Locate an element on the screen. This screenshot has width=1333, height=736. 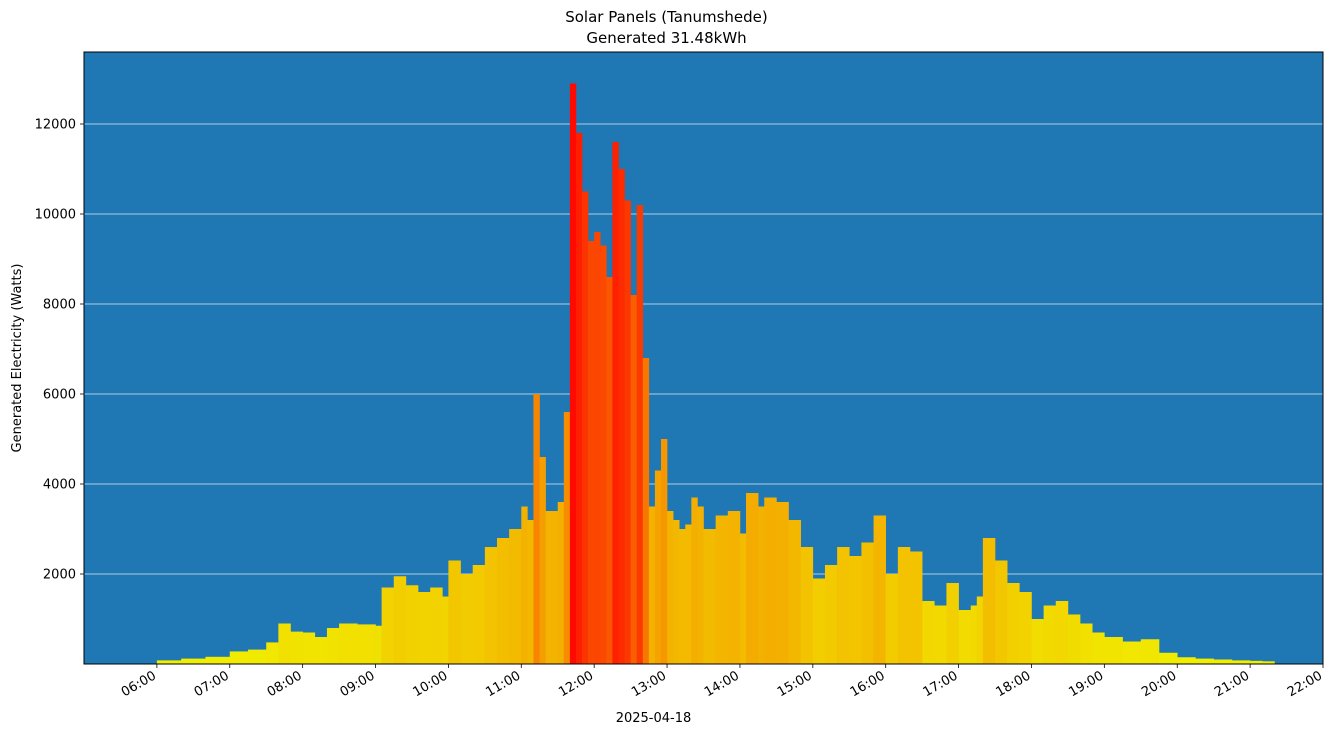
x-tick-label: 18:00 is located at coordinates (1014, 684).